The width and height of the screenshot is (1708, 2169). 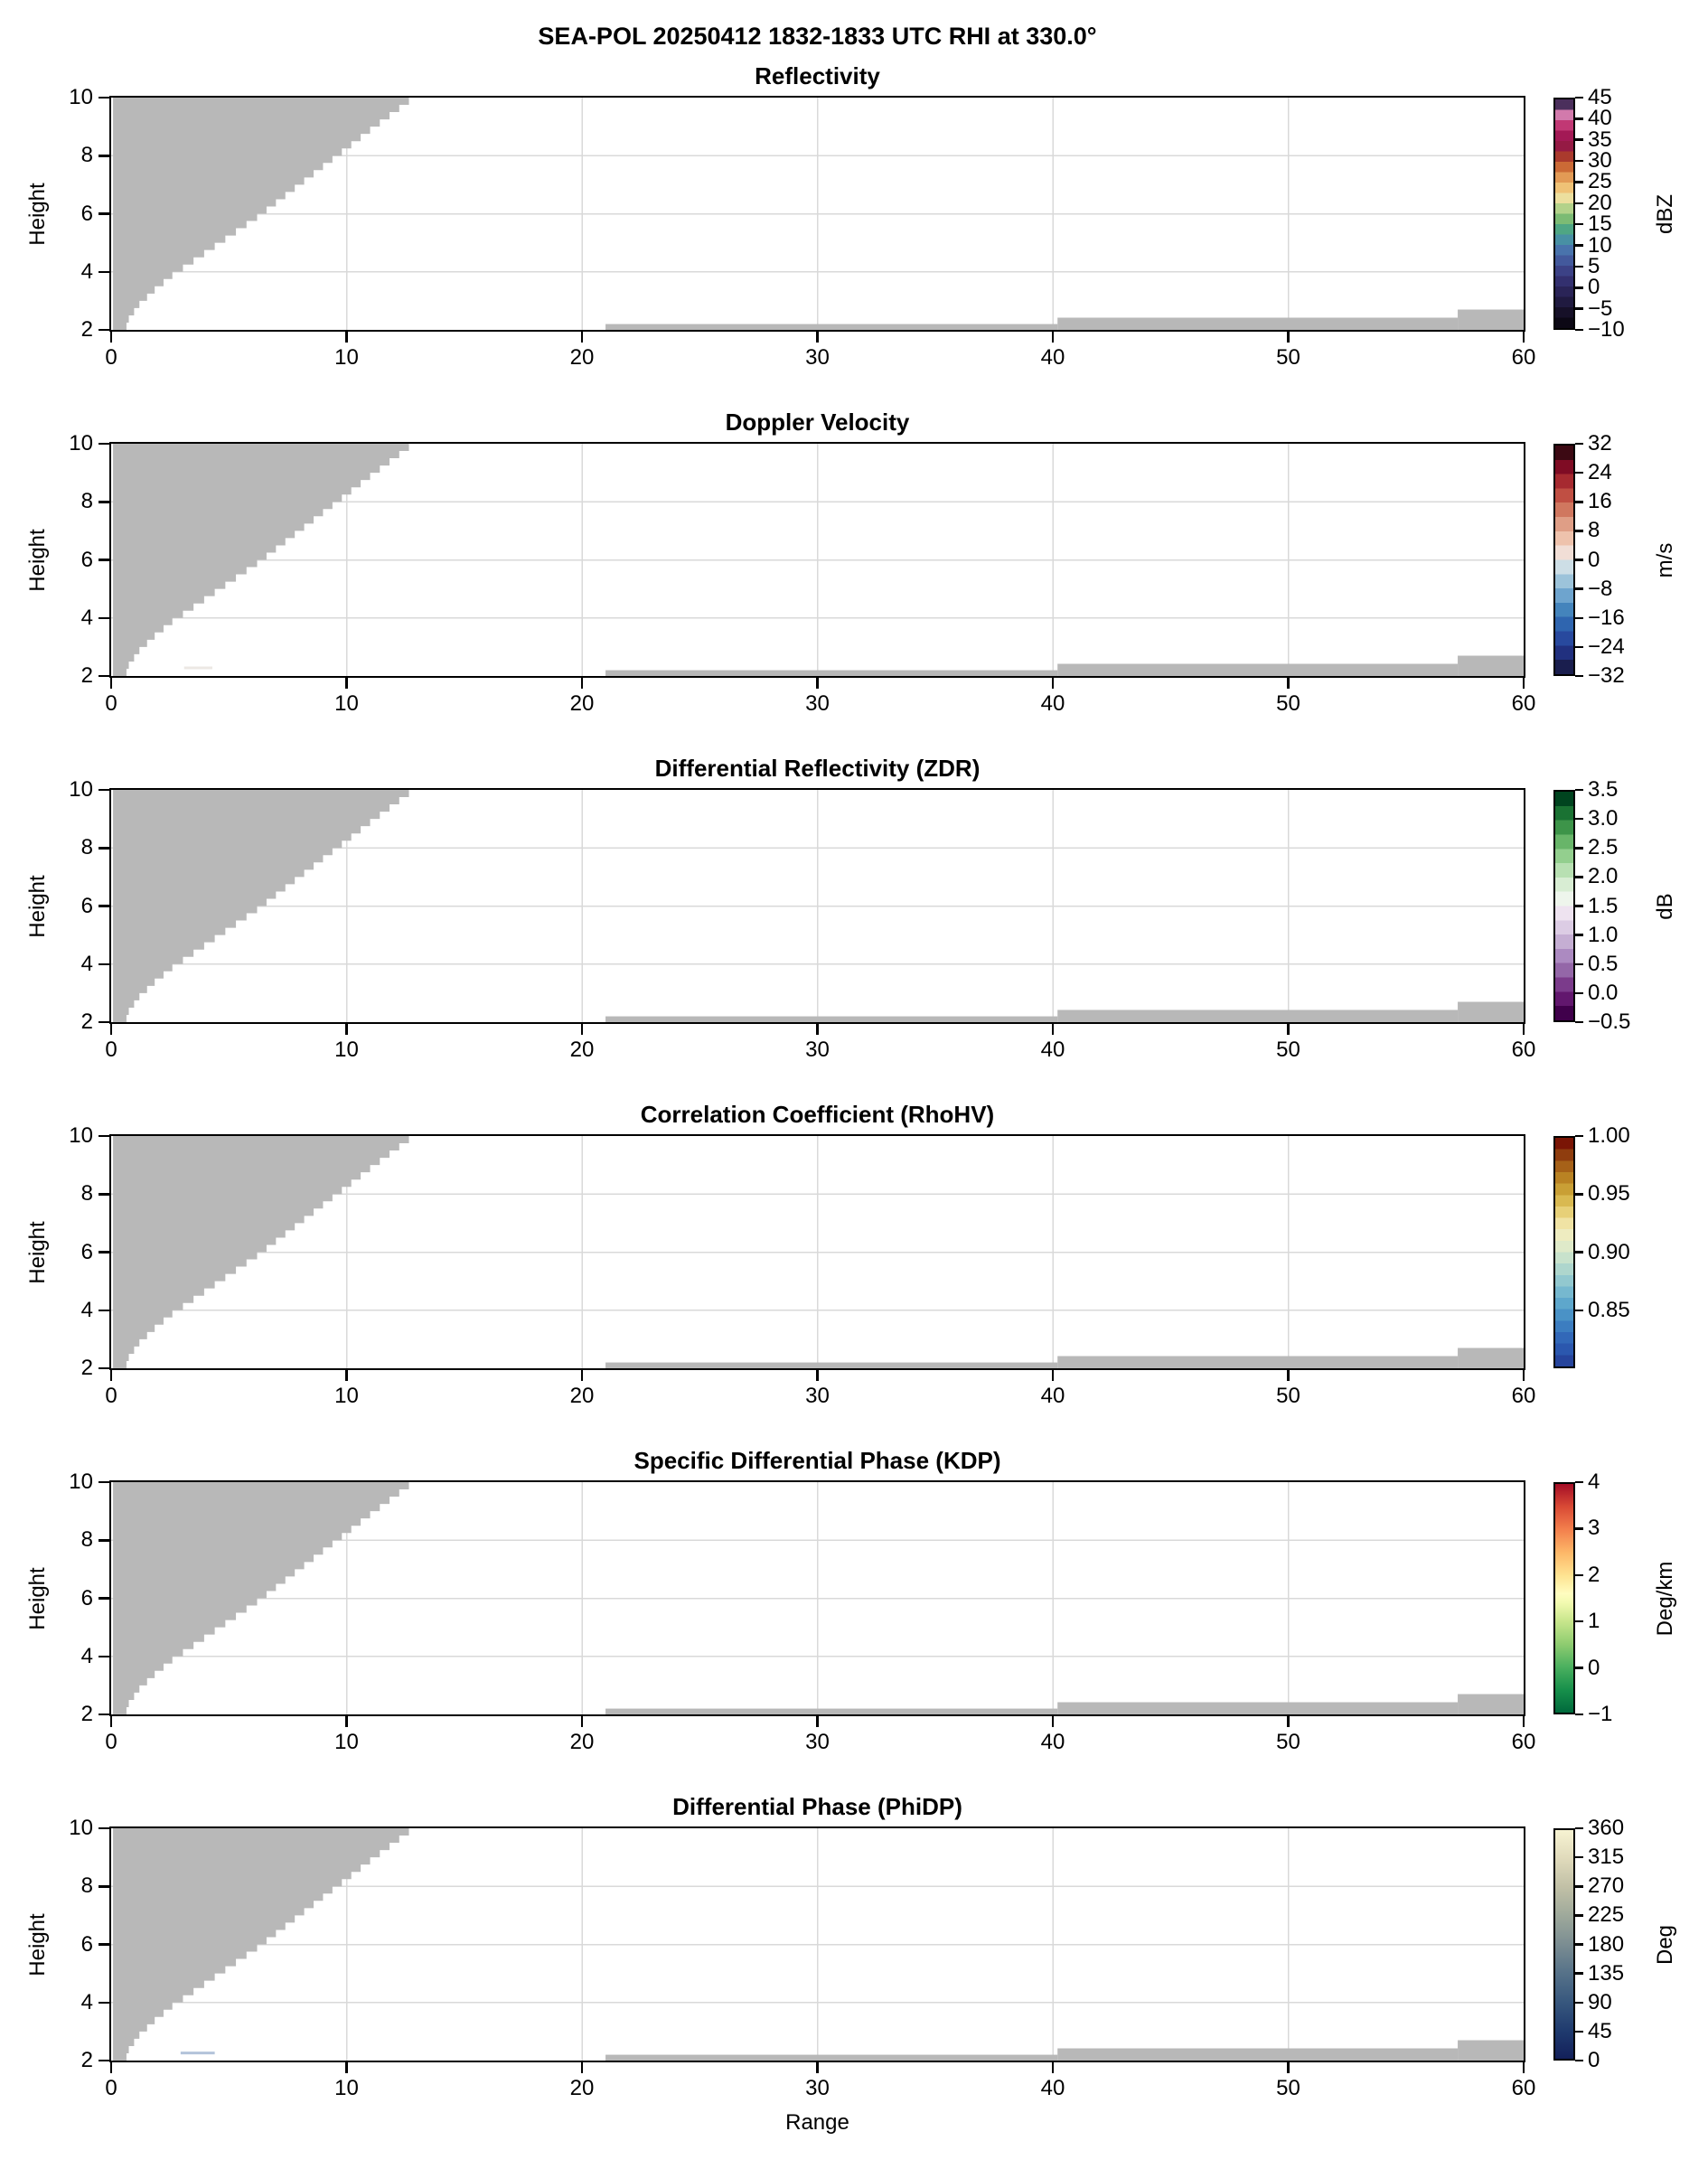 I want to click on colorbar-tick-label: 8, so click(x=1594, y=530).